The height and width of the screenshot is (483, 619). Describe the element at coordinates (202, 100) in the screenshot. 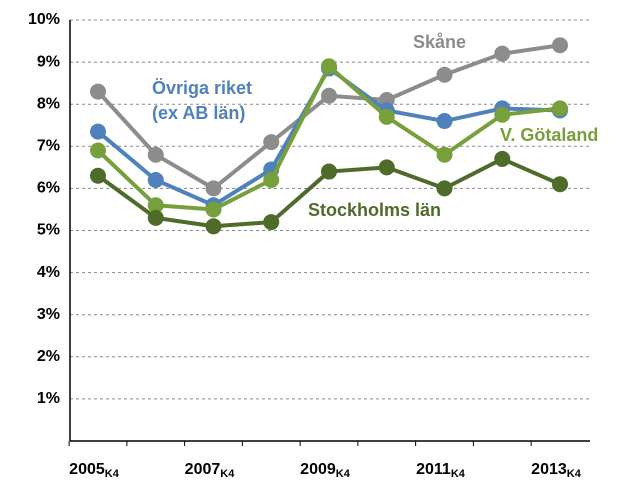

I see `series-label: Övriga riket (ex AB län)` at that location.